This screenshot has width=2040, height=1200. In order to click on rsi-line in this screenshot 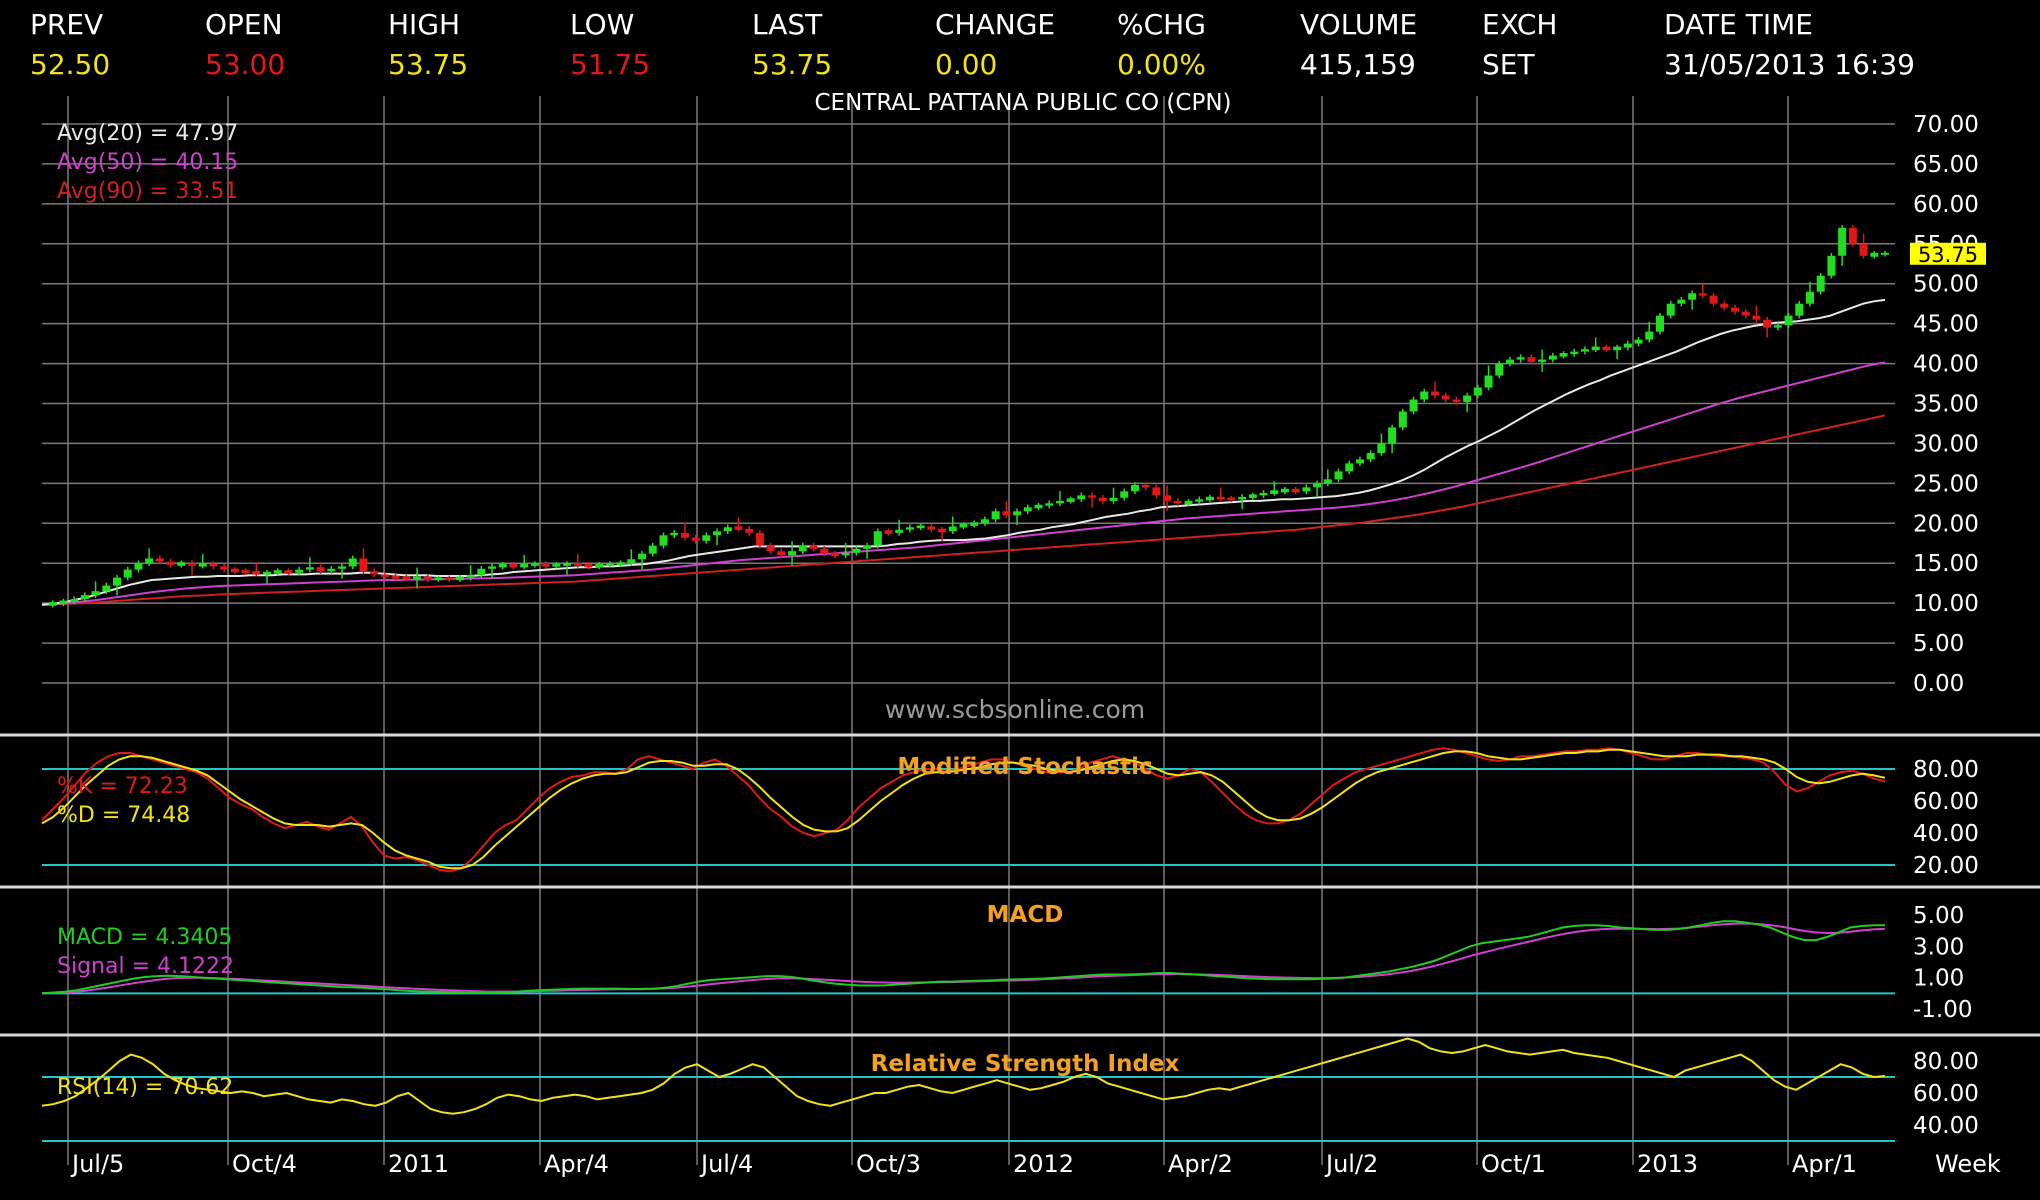, I will do `click(963, 1076)`.